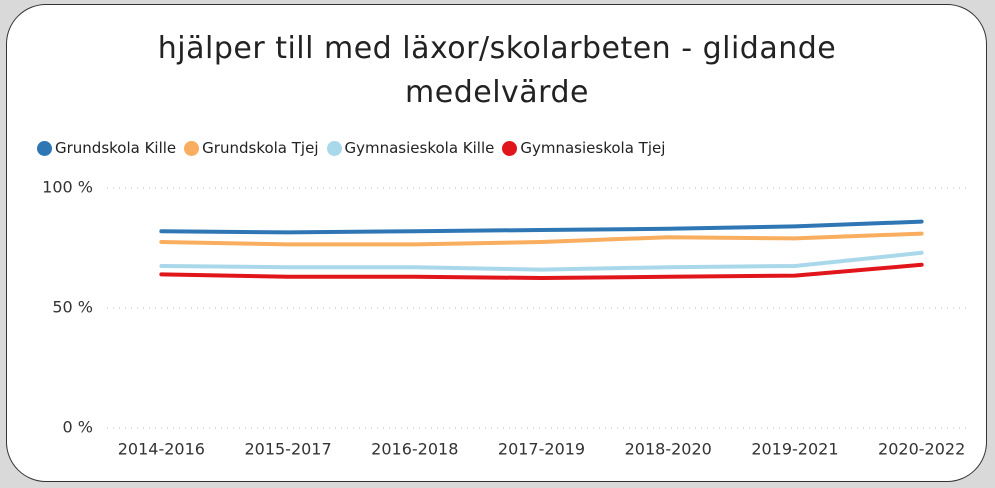 The image size is (995, 488). I want to click on legend-label: Gymnasieskola Tjej, so click(593, 148).